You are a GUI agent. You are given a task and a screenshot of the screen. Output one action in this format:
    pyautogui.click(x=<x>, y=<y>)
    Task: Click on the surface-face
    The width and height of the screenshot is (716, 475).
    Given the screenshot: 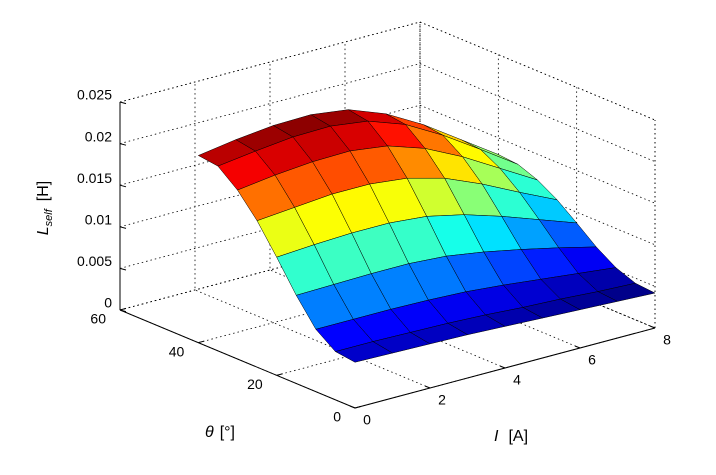 What is the action you would take?
    pyautogui.click(x=364, y=352)
    